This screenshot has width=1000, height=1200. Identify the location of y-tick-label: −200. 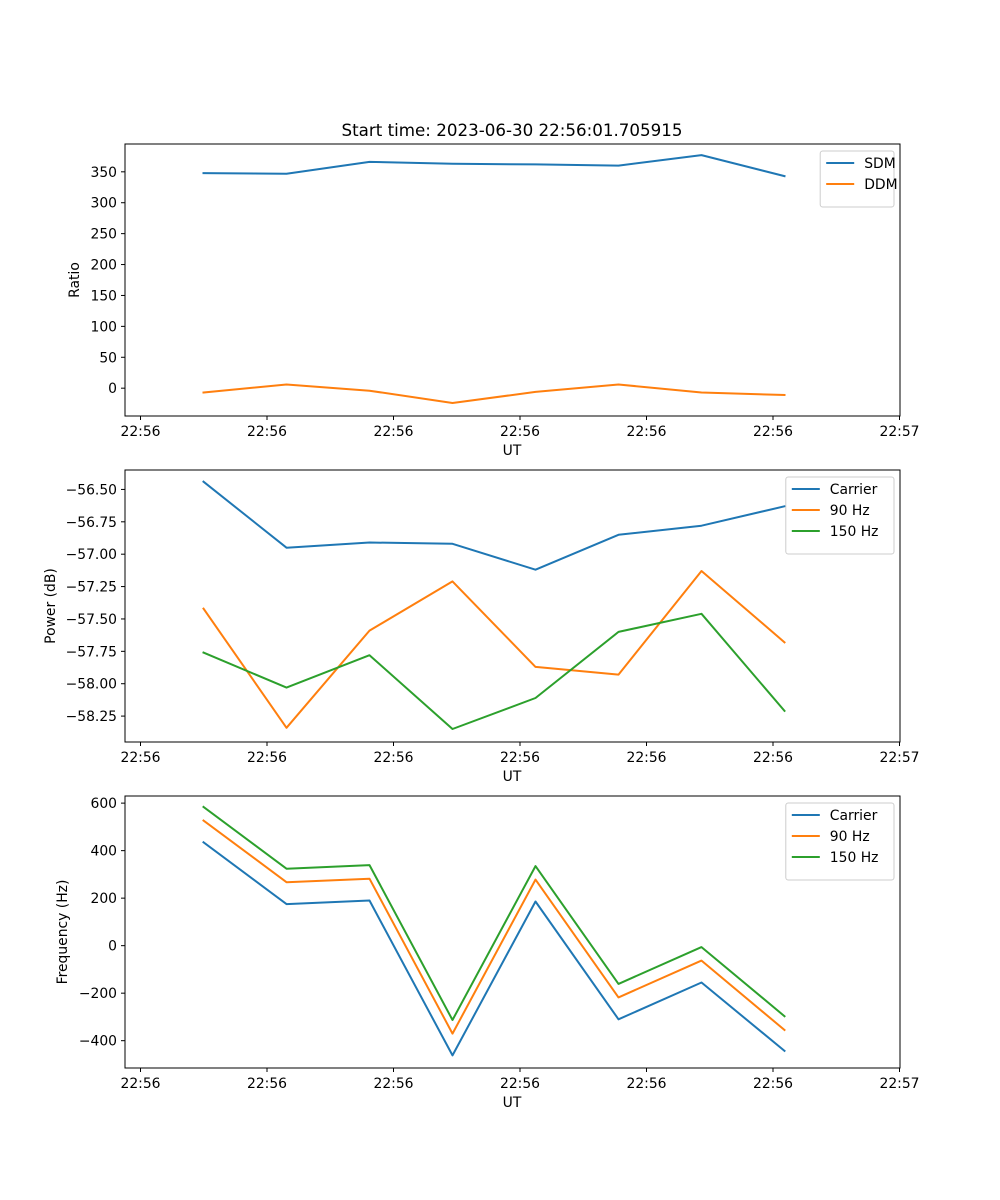
(98, 994).